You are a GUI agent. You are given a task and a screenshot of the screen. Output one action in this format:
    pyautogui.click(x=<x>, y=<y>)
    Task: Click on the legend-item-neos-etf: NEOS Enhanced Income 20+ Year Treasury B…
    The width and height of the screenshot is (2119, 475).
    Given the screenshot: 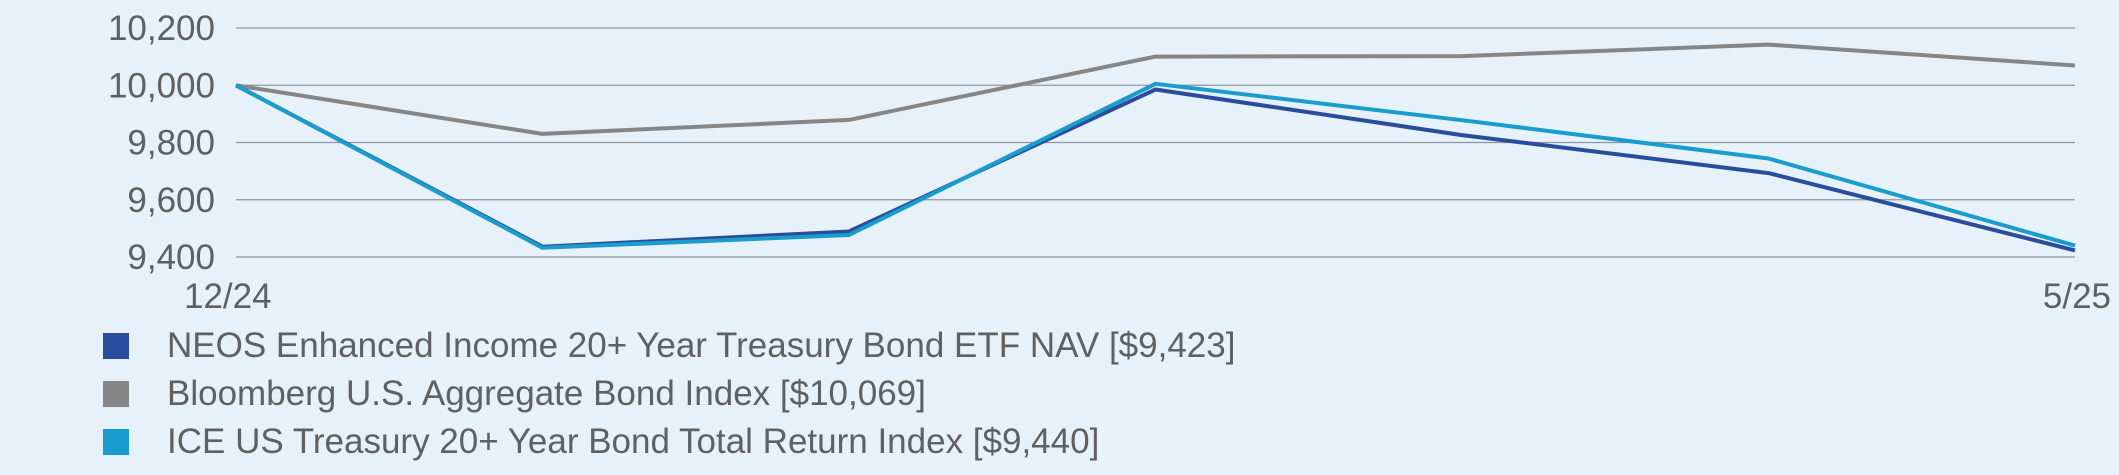 What is the action you would take?
    pyautogui.click(x=669, y=346)
    